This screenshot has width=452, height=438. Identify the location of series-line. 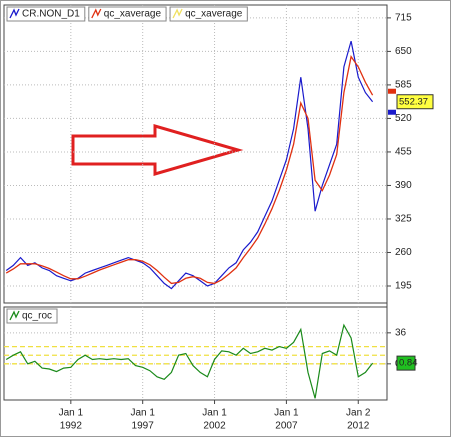
(189, 361).